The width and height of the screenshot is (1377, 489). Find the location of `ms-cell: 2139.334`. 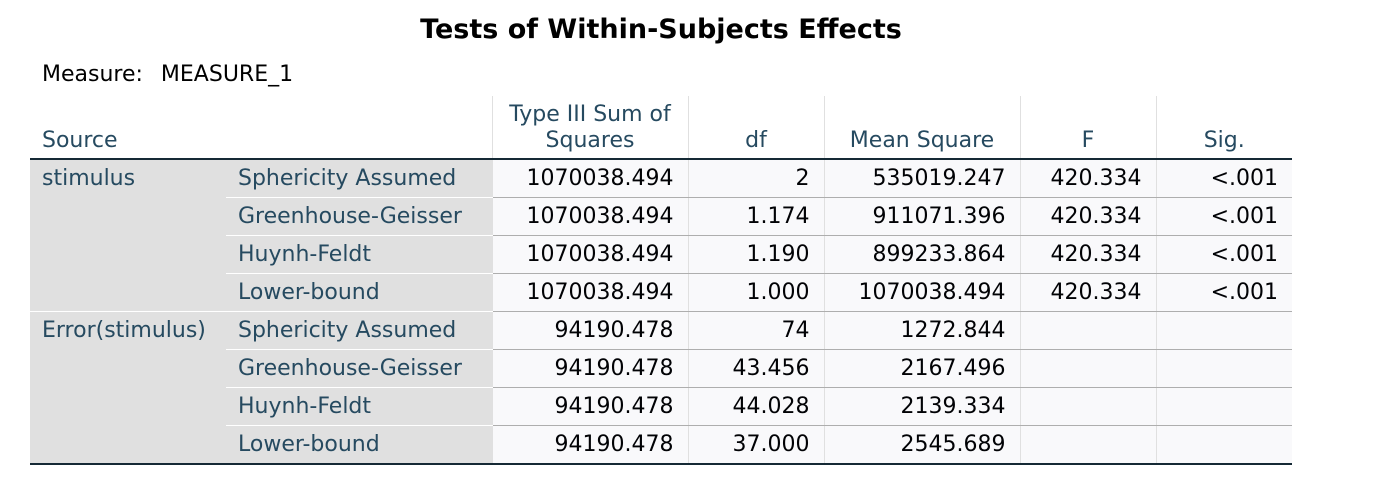

ms-cell: 2139.334 is located at coordinates (921, 406).